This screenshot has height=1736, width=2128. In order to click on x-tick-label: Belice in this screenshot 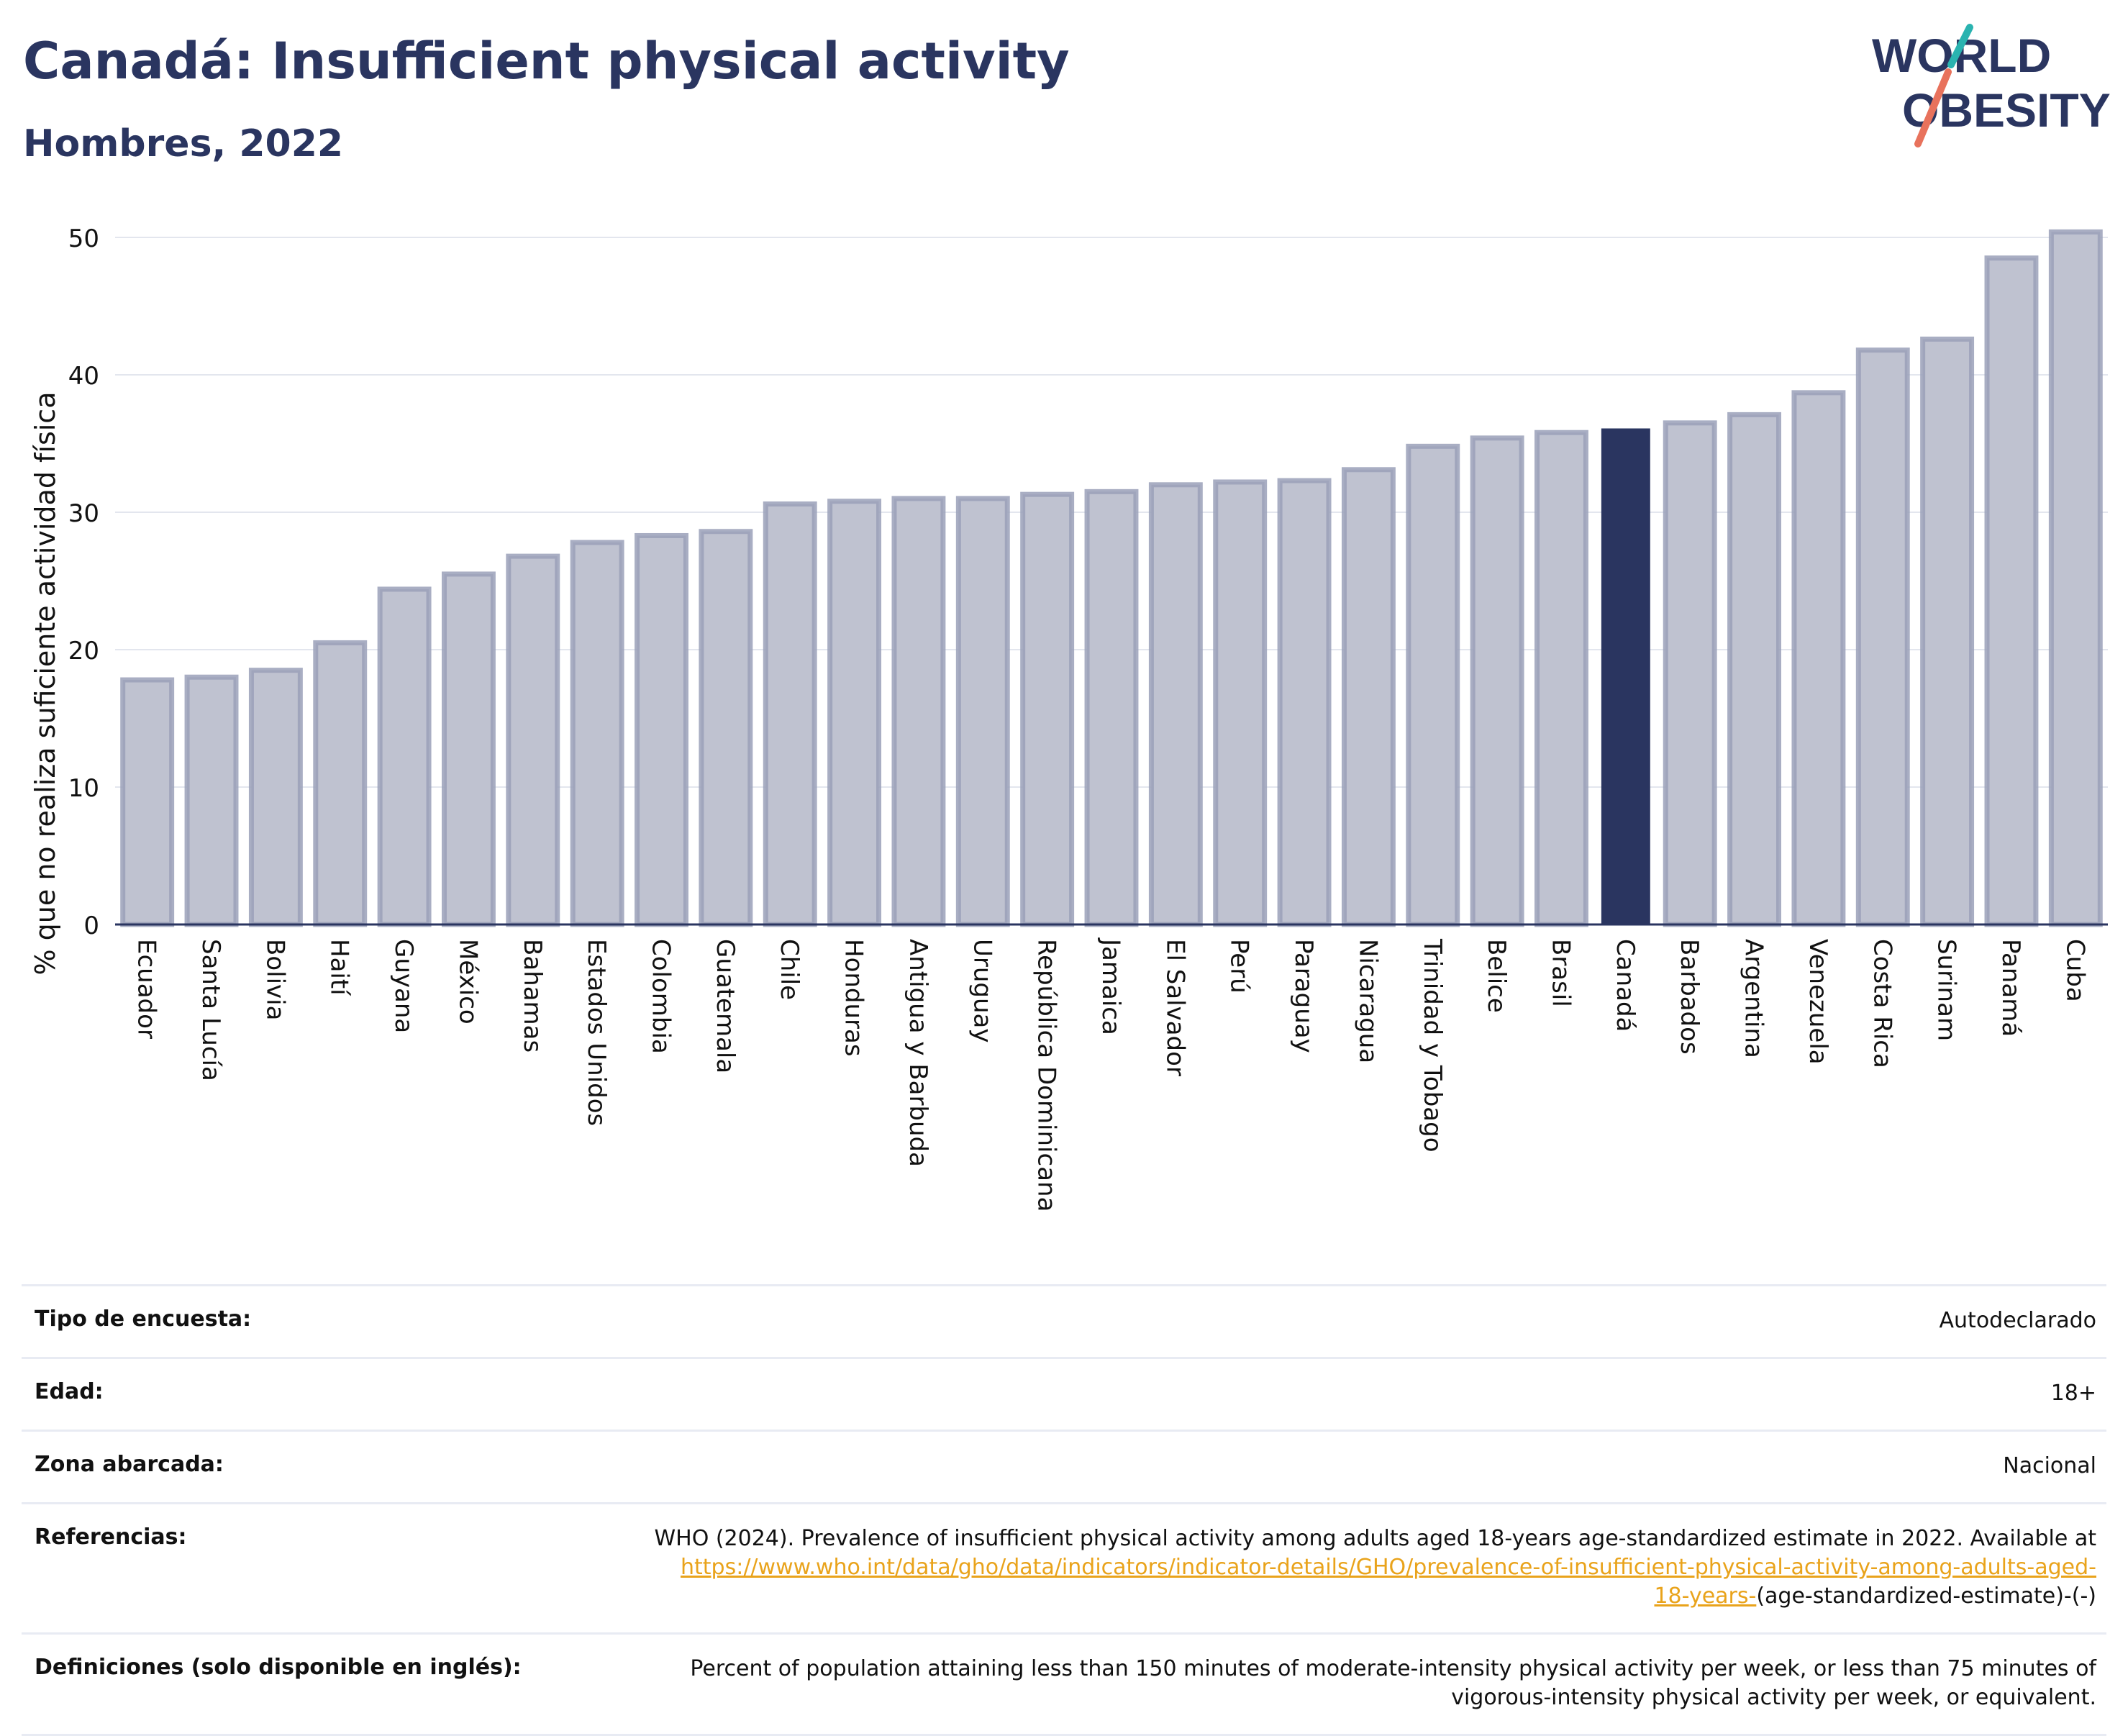, I will do `click(1496, 976)`.